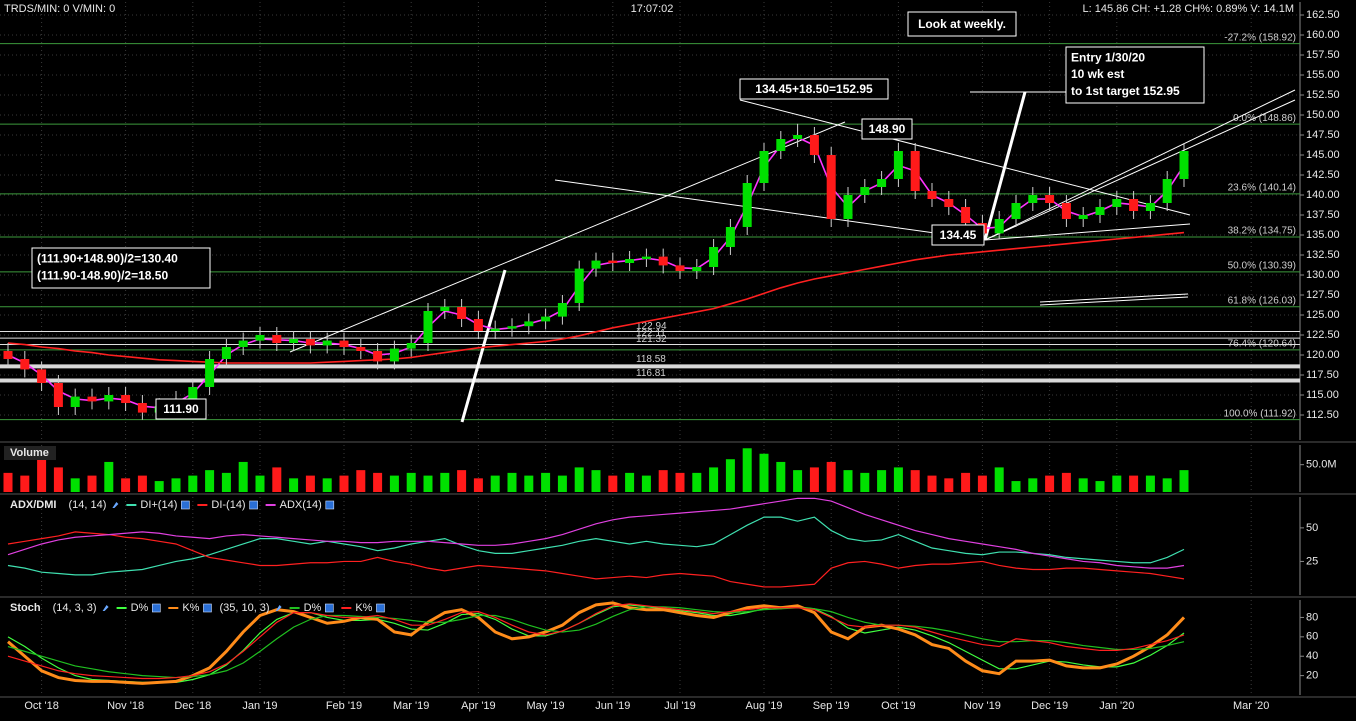  Describe the element at coordinates (1312, 637) in the screenshot. I see `y-tick-label: 60` at that location.